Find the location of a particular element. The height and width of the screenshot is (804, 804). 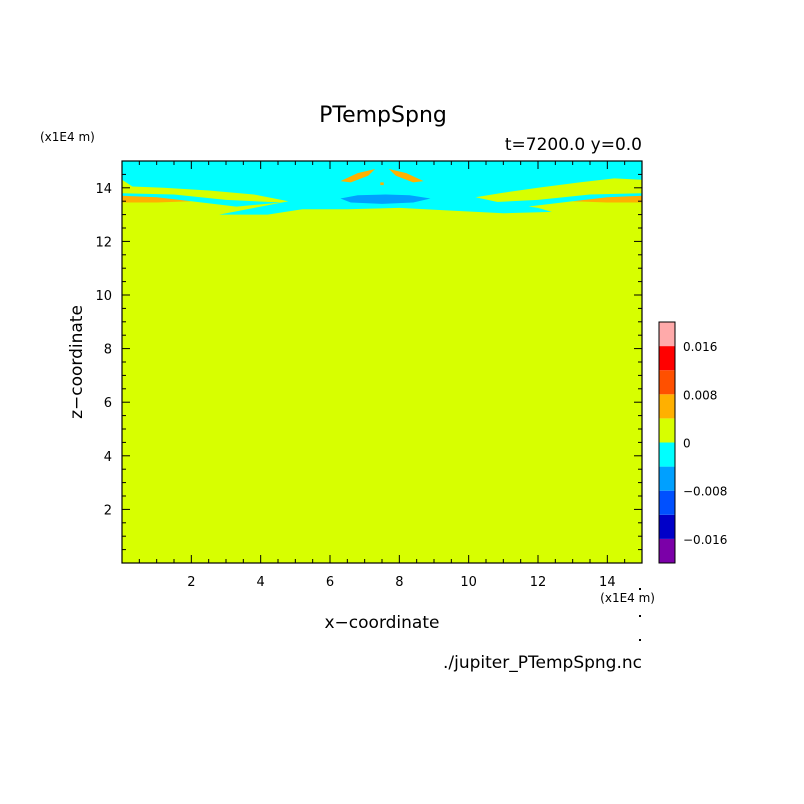

contour-region-cyan-band is located at coordinates (382, 188).